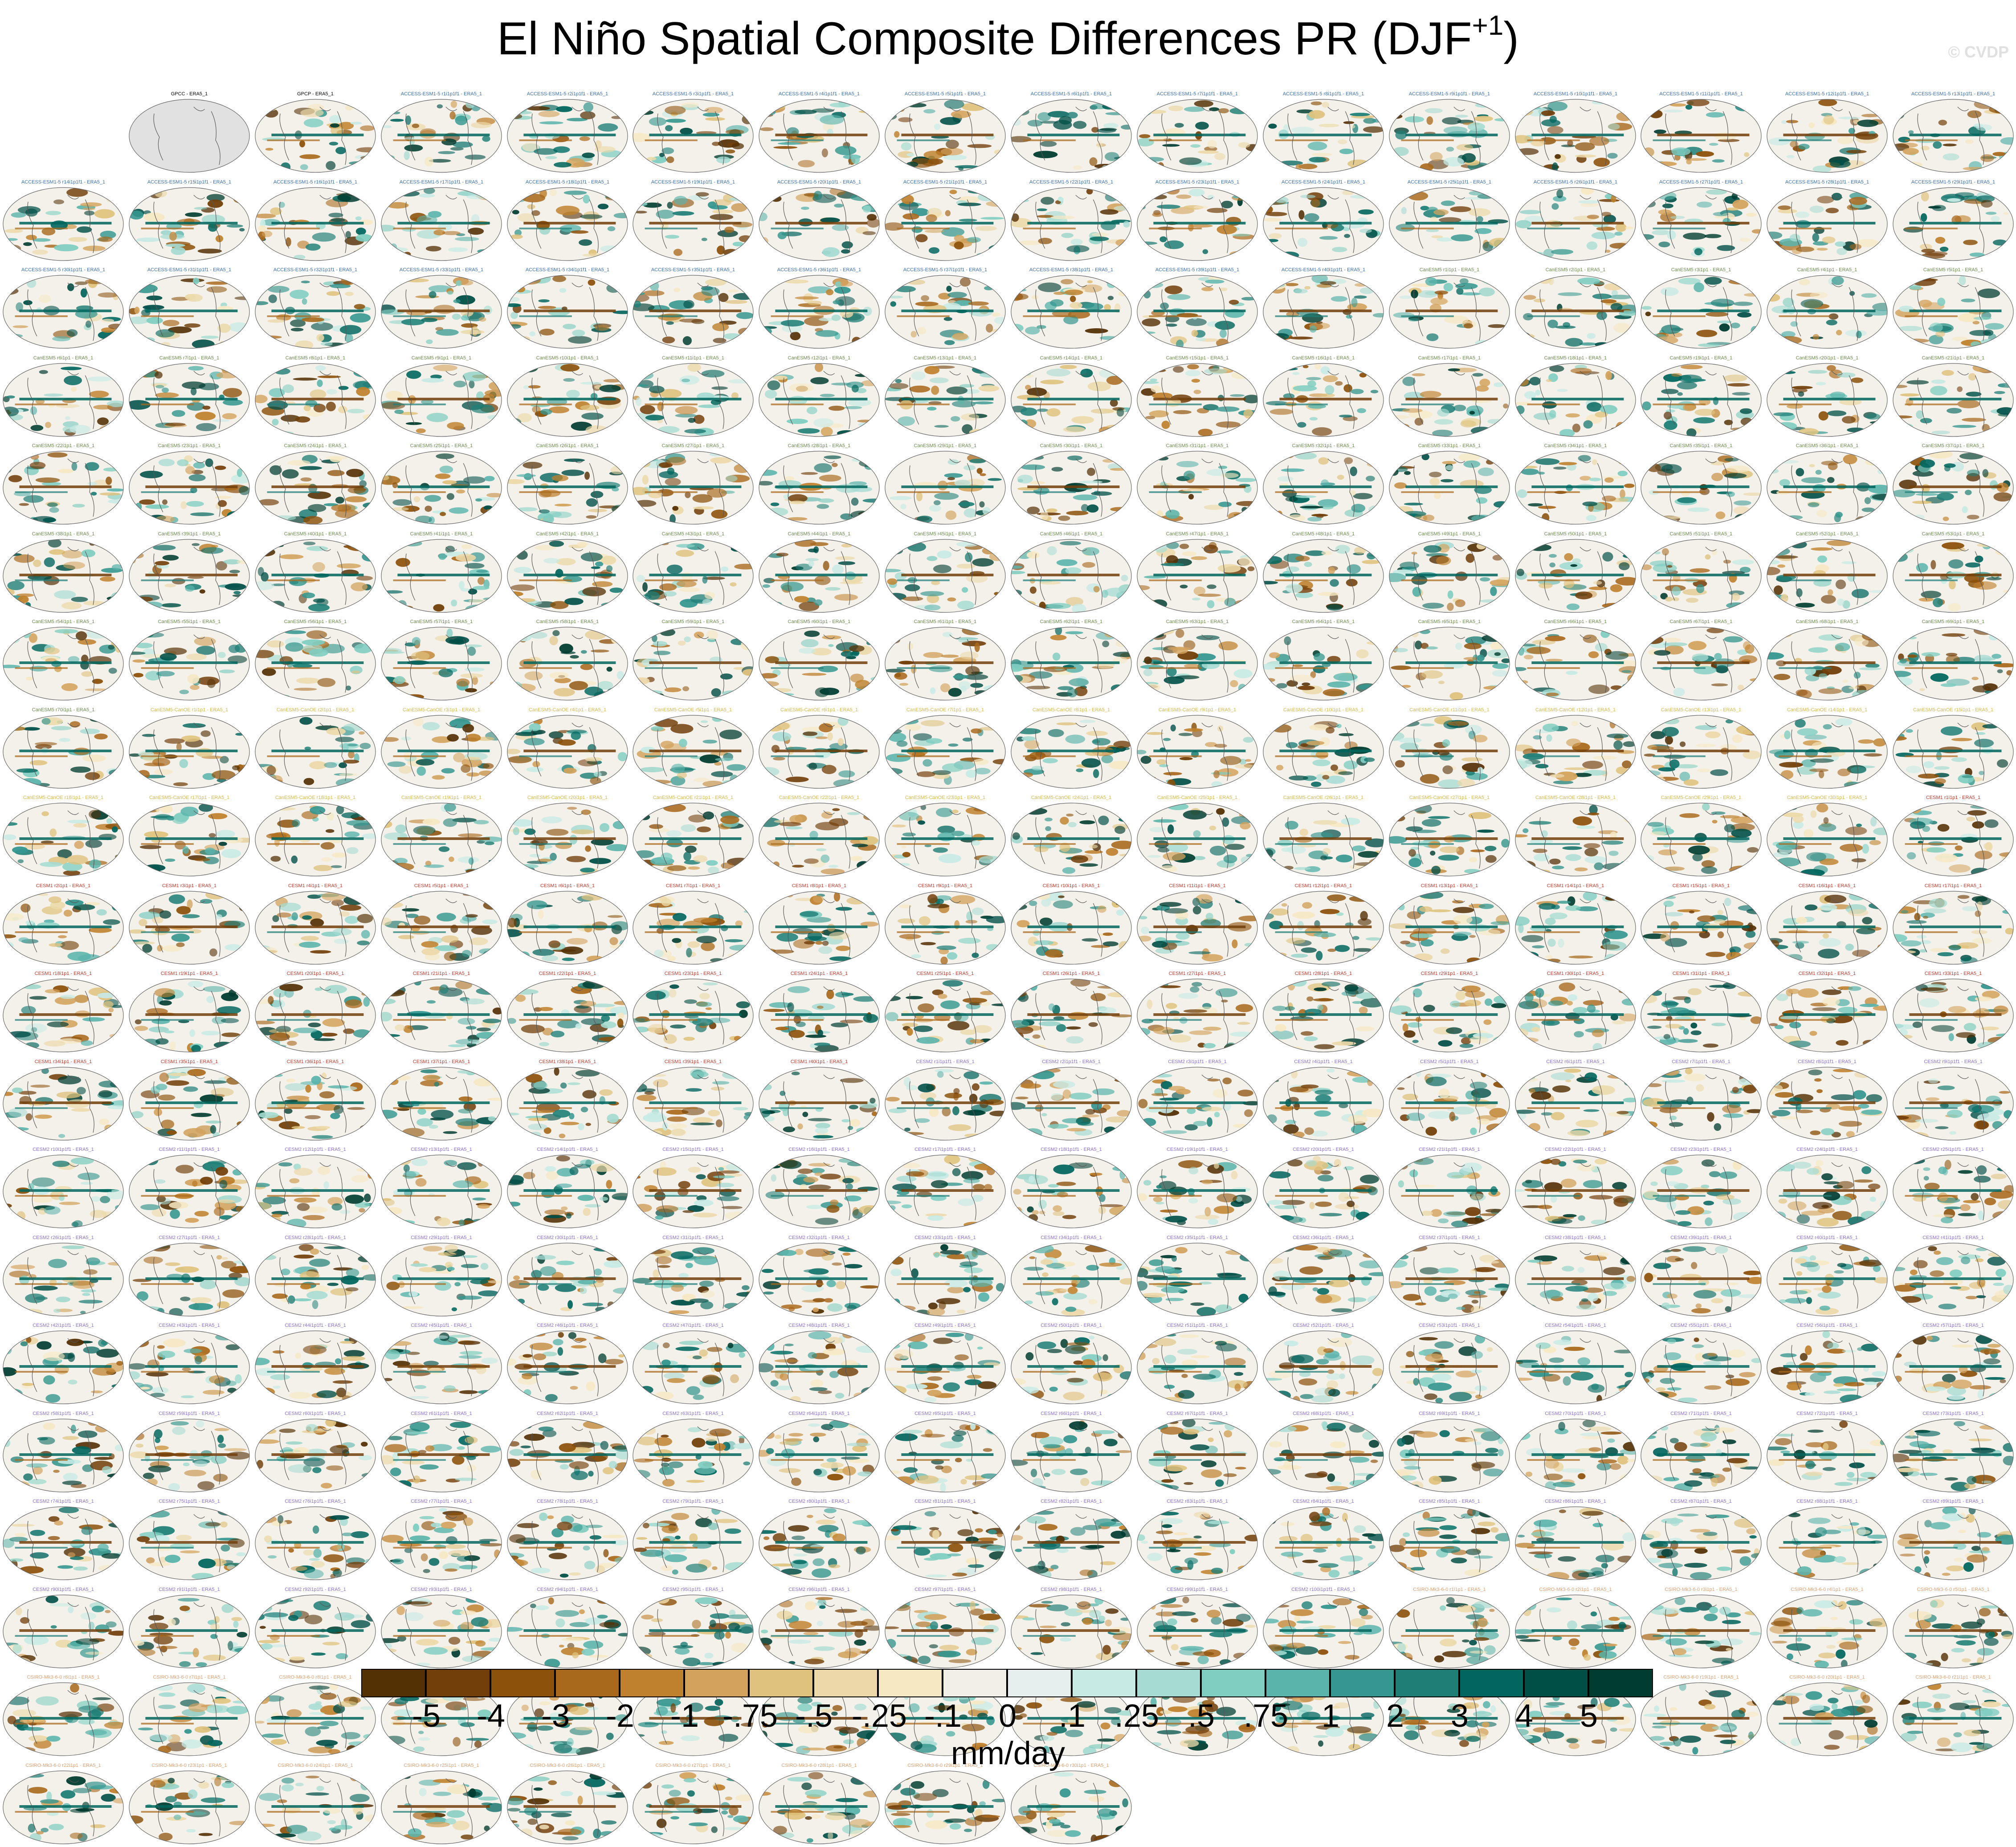  Describe the element at coordinates (1323, 661) in the screenshot. I see `map-panel: CanESM5 r64i1p1 - ERA5_1` at that location.